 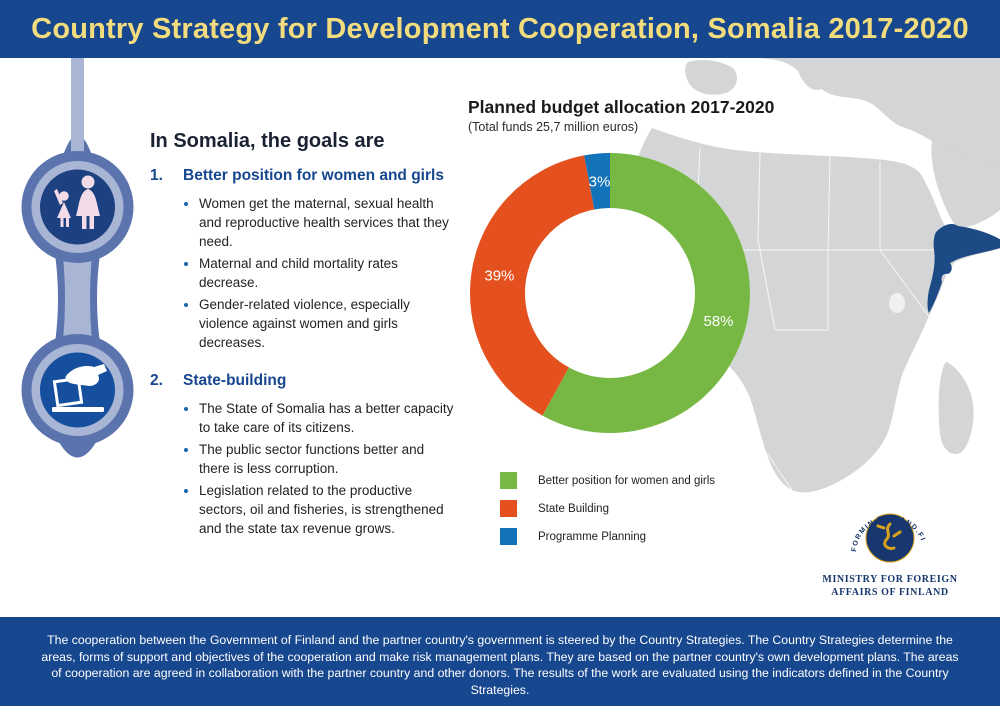 I want to click on woman-and-girl-icon, so click(x=77, y=202).